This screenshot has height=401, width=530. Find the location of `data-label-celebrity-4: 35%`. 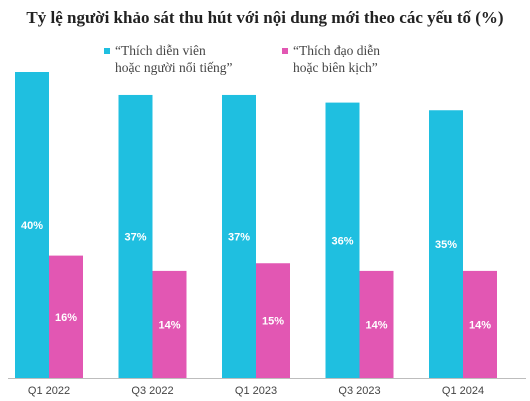

data-label-celebrity-4: 35% is located at coordinates (446, 245).